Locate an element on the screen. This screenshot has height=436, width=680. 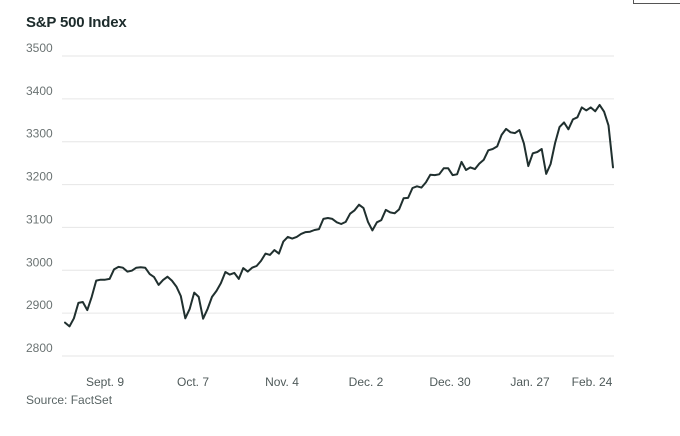
chart-title: S&P 500 Index is located at coordinates (76, 22).